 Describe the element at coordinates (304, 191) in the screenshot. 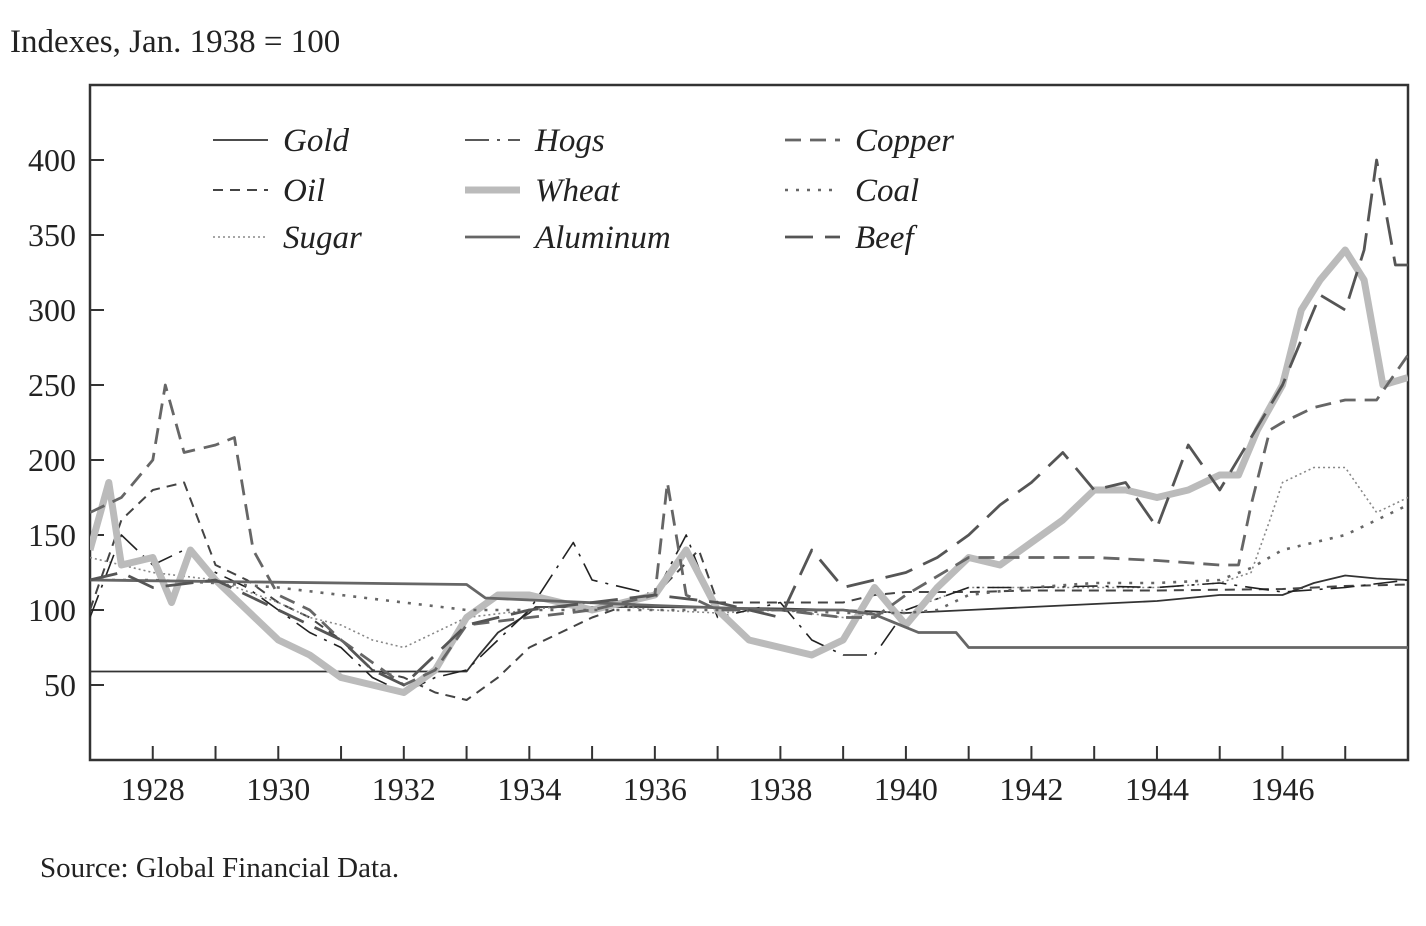

I see `legend-label-oil: Oil` at that location.